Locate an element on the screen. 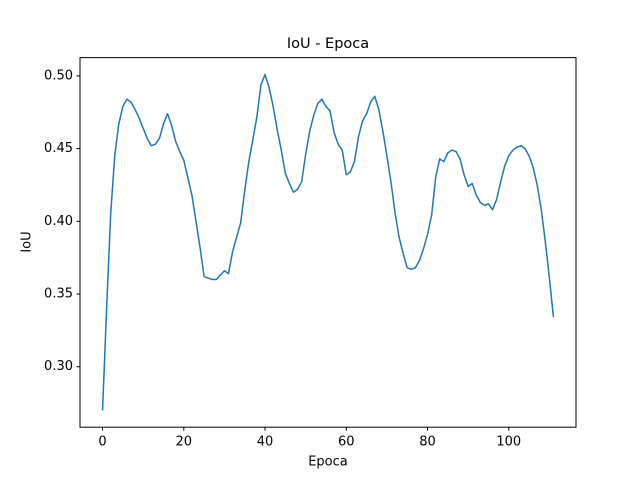  y-tick-label: 0.30 is located at coordinates (58, 366).